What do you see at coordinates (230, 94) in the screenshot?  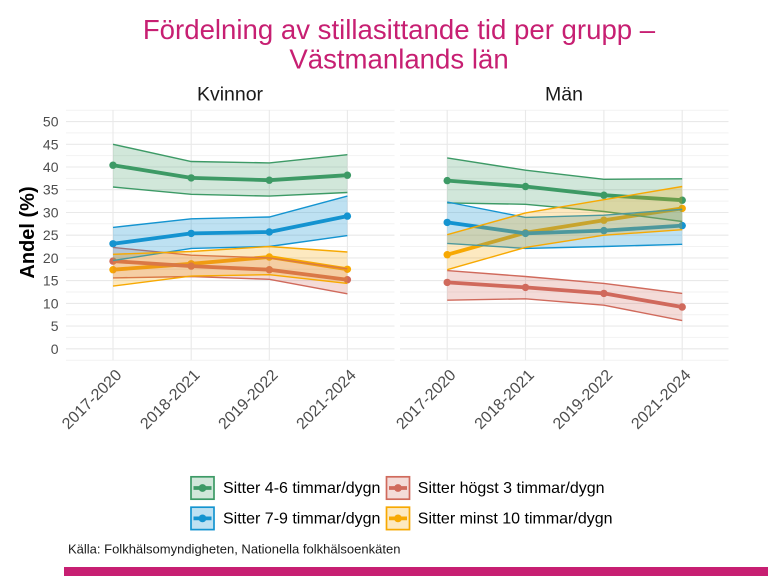 I see `svg-text: Kvinnor` at bounding box center [230, 94].